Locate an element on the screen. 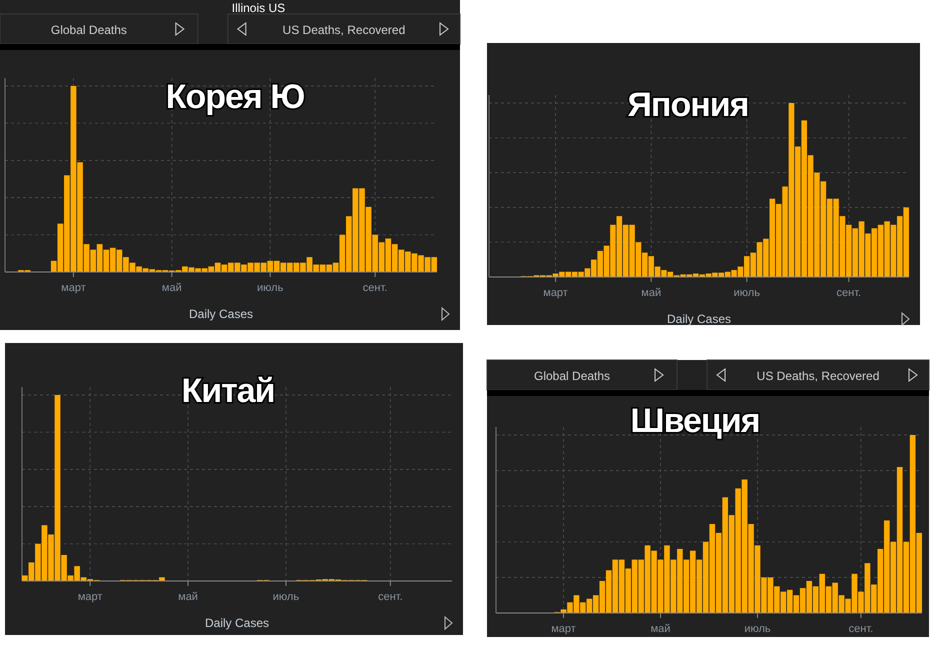 This screenshot has height=647, width=937. chart-title: Китай is located at coordinates (228, 391).